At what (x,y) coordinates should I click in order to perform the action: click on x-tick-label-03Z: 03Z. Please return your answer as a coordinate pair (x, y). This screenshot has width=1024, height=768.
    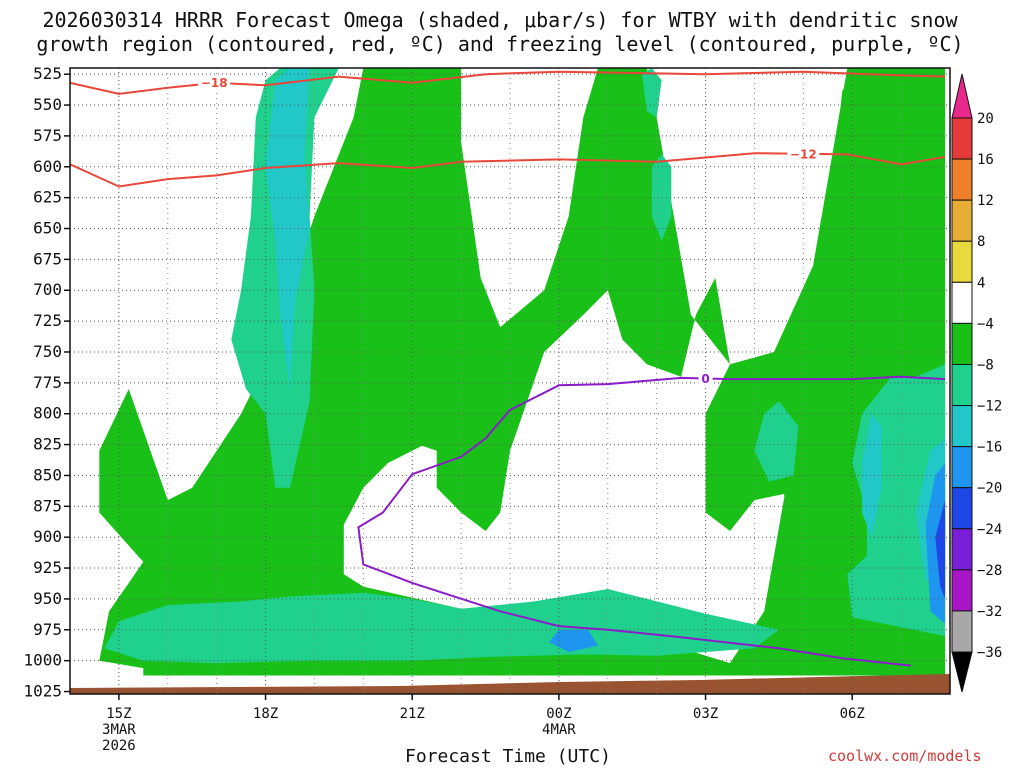
    Looking at the image, I should click on (705, 714).